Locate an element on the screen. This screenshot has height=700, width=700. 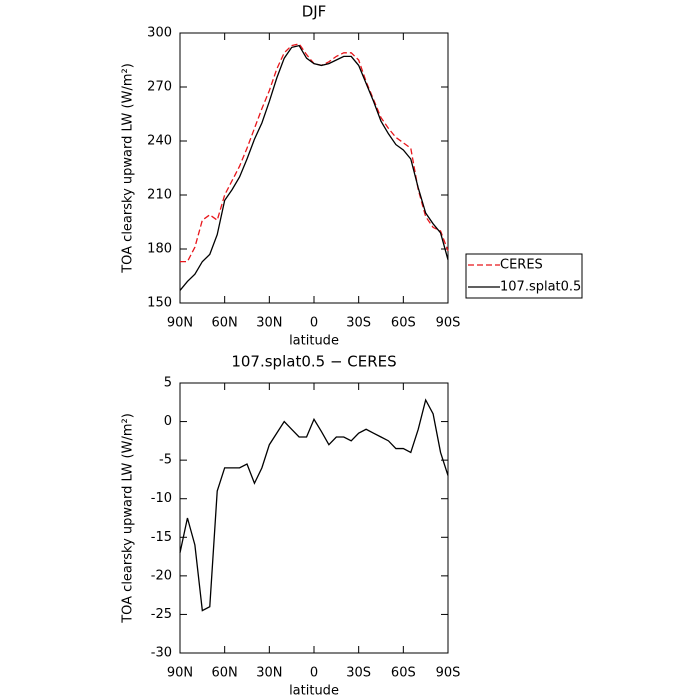
y-tick-label: 0 is located at coordinates (168, 421).